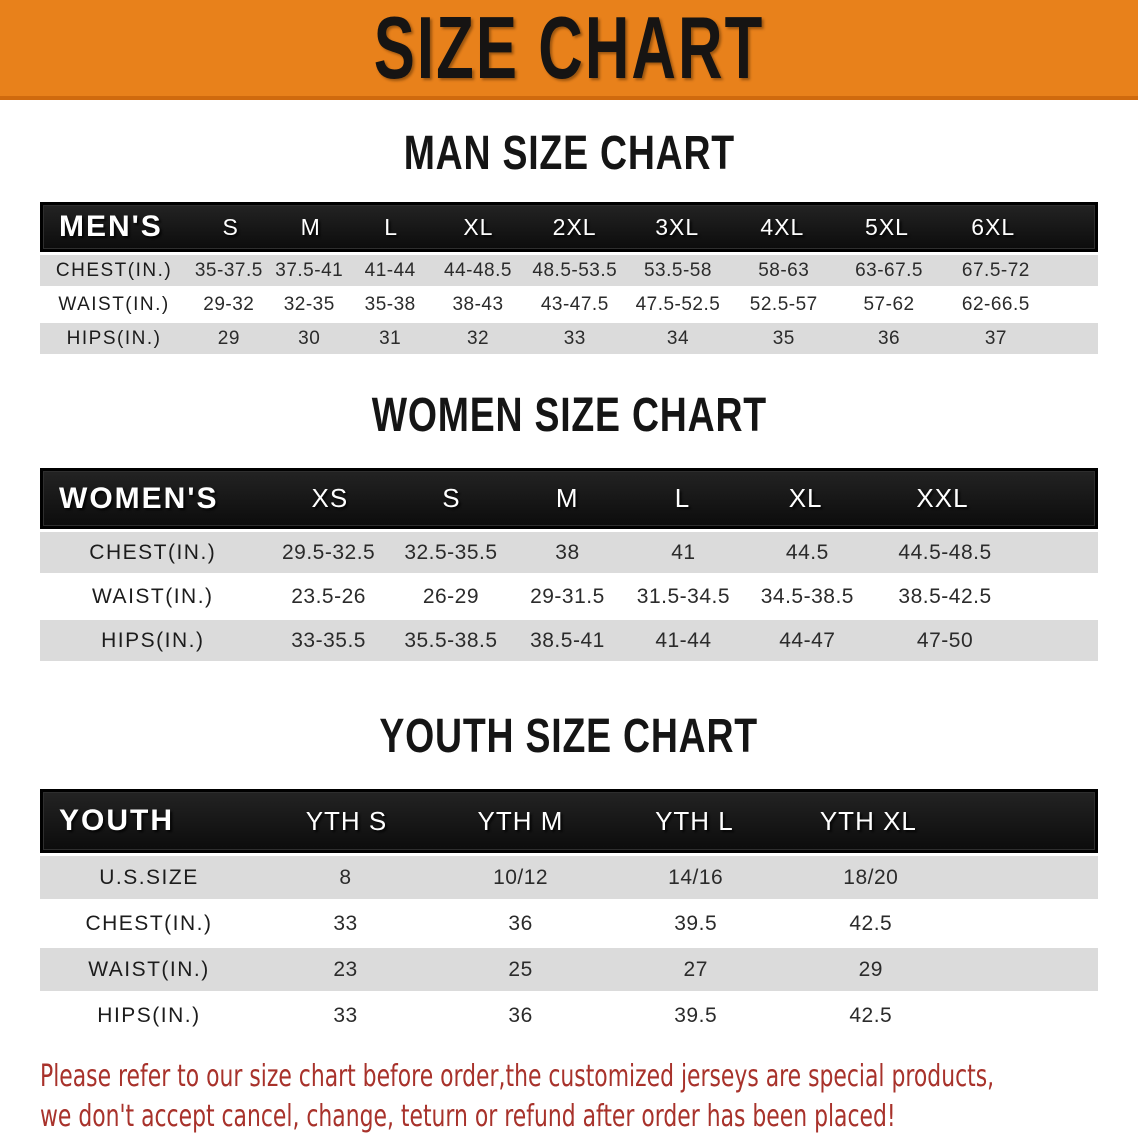  What do you see at coordinates (229, 304) in the screenshot?
I see `cell-value: 29-32` at bounding box center [229, 304].